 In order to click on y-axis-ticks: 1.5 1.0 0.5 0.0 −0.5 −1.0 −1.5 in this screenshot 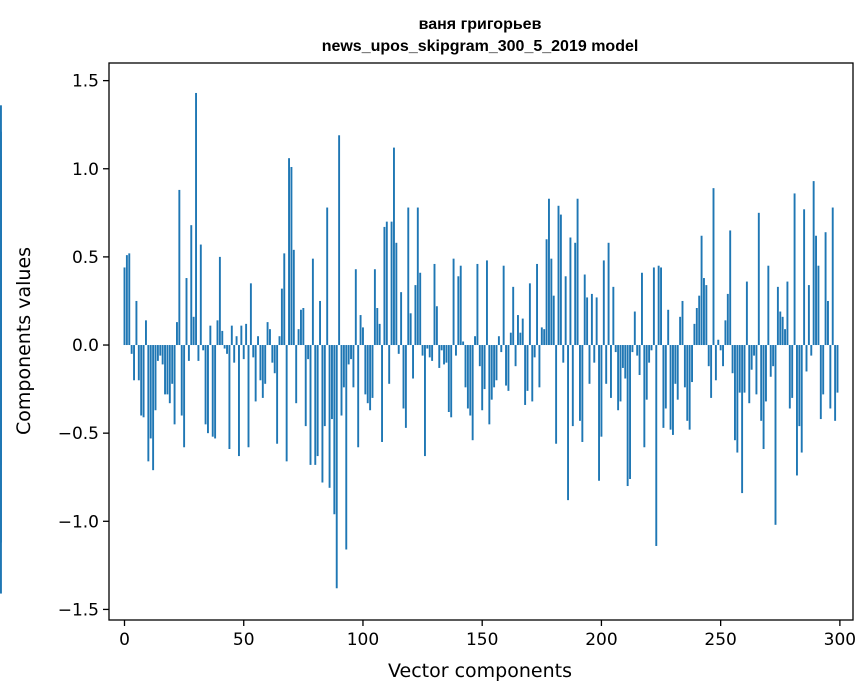, I will do `click(83, 346)`.